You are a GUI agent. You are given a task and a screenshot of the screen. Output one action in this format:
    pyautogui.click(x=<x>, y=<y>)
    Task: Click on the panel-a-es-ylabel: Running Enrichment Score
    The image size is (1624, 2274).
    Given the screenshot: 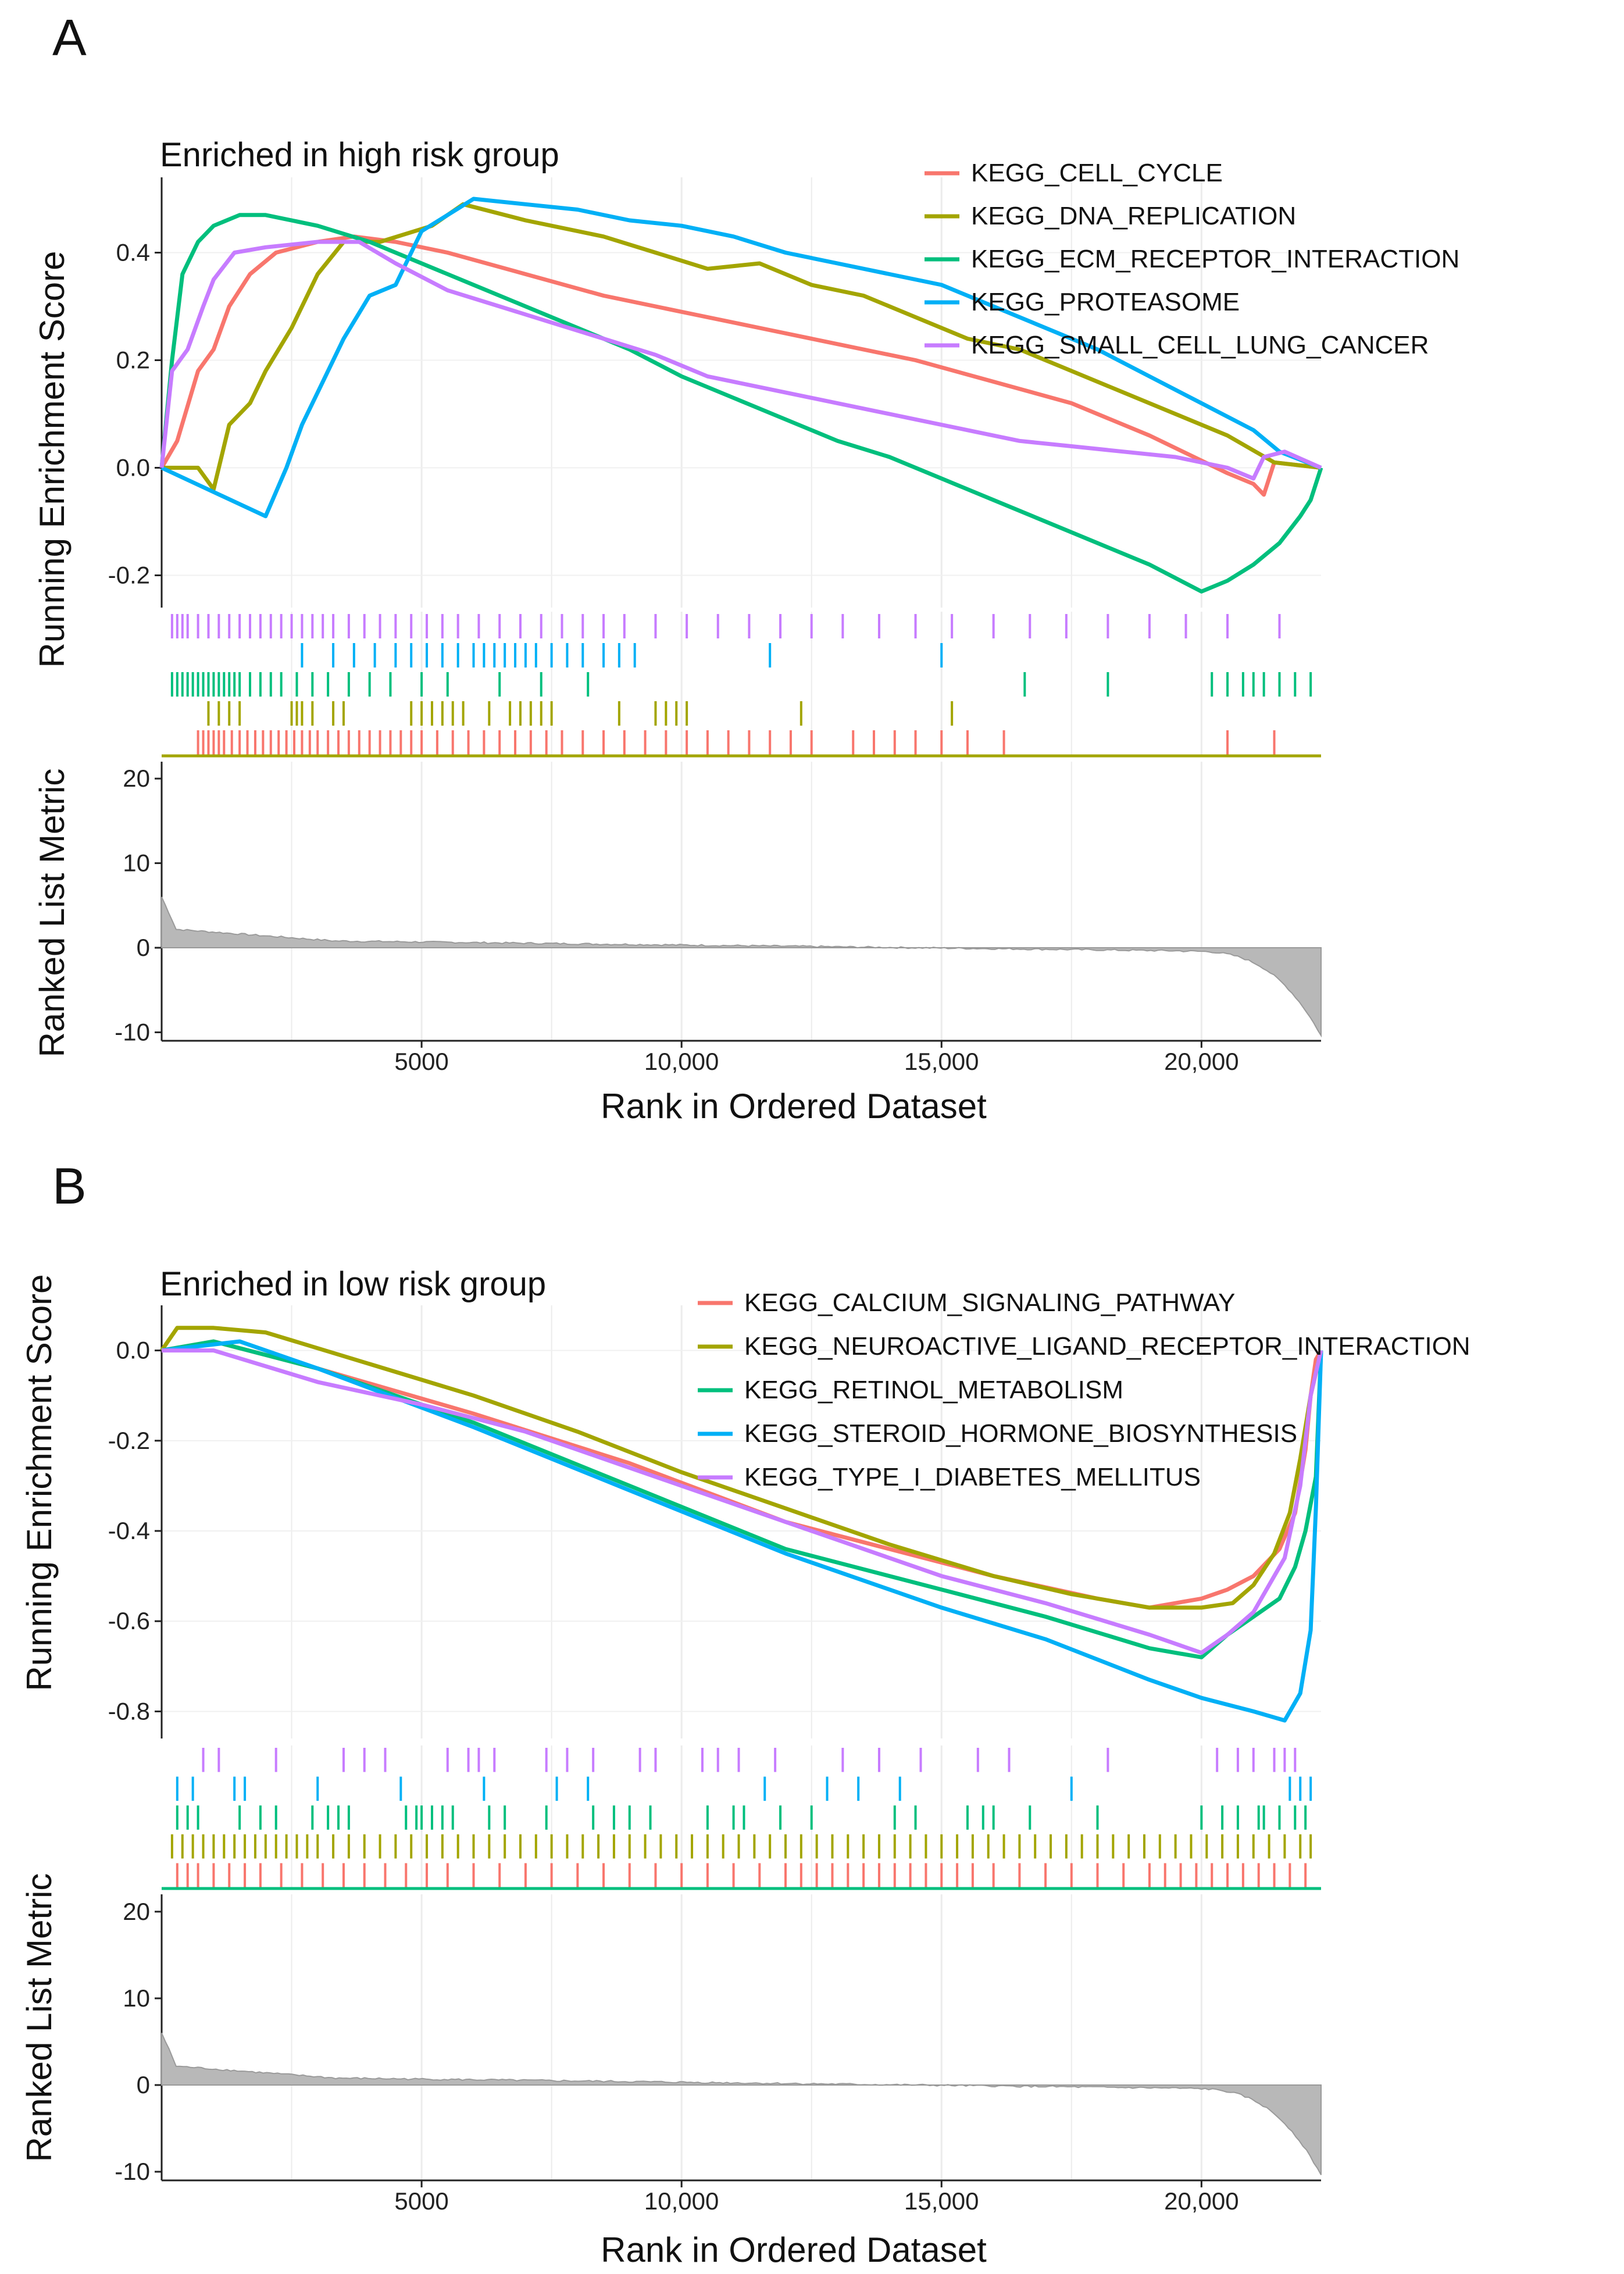 What is the action you would take?
    pyautogui.click(x=52, y=459)
    